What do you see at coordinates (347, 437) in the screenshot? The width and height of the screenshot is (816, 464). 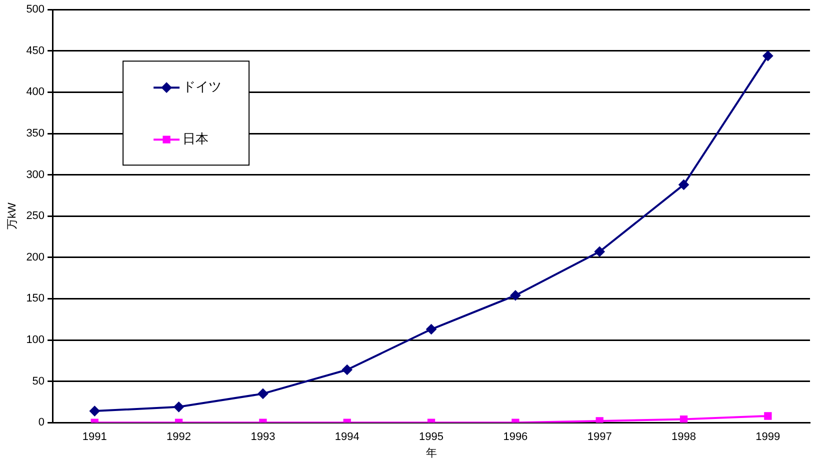 I see `x-tick-label: 1994` at bounding box center [347, 437].